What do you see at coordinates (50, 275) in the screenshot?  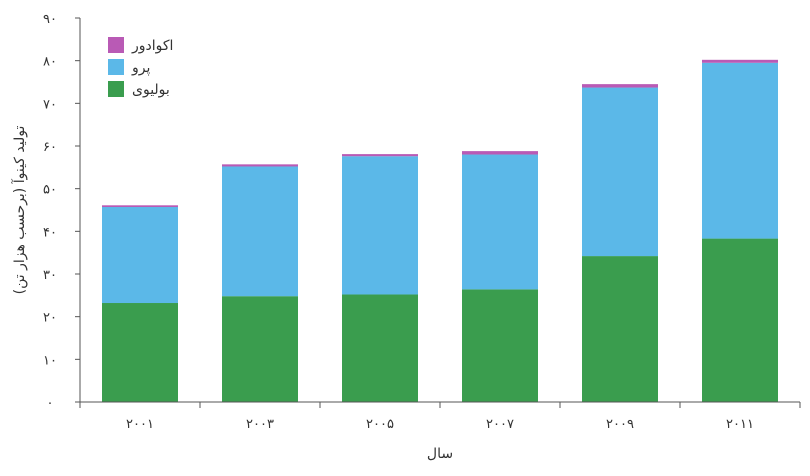 I see `y-tick-label: ۳۰` at bounding box center [50, 275].